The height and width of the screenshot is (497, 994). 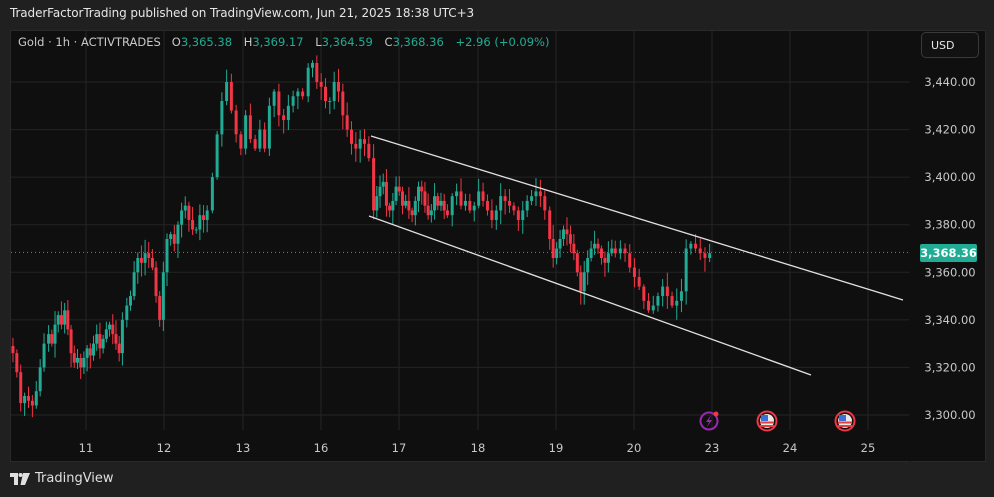 What do you see at coordinates (62, 478) in the screenshot?
I see `tradingview-logo: TradingView` at bounding box center [62, 478].